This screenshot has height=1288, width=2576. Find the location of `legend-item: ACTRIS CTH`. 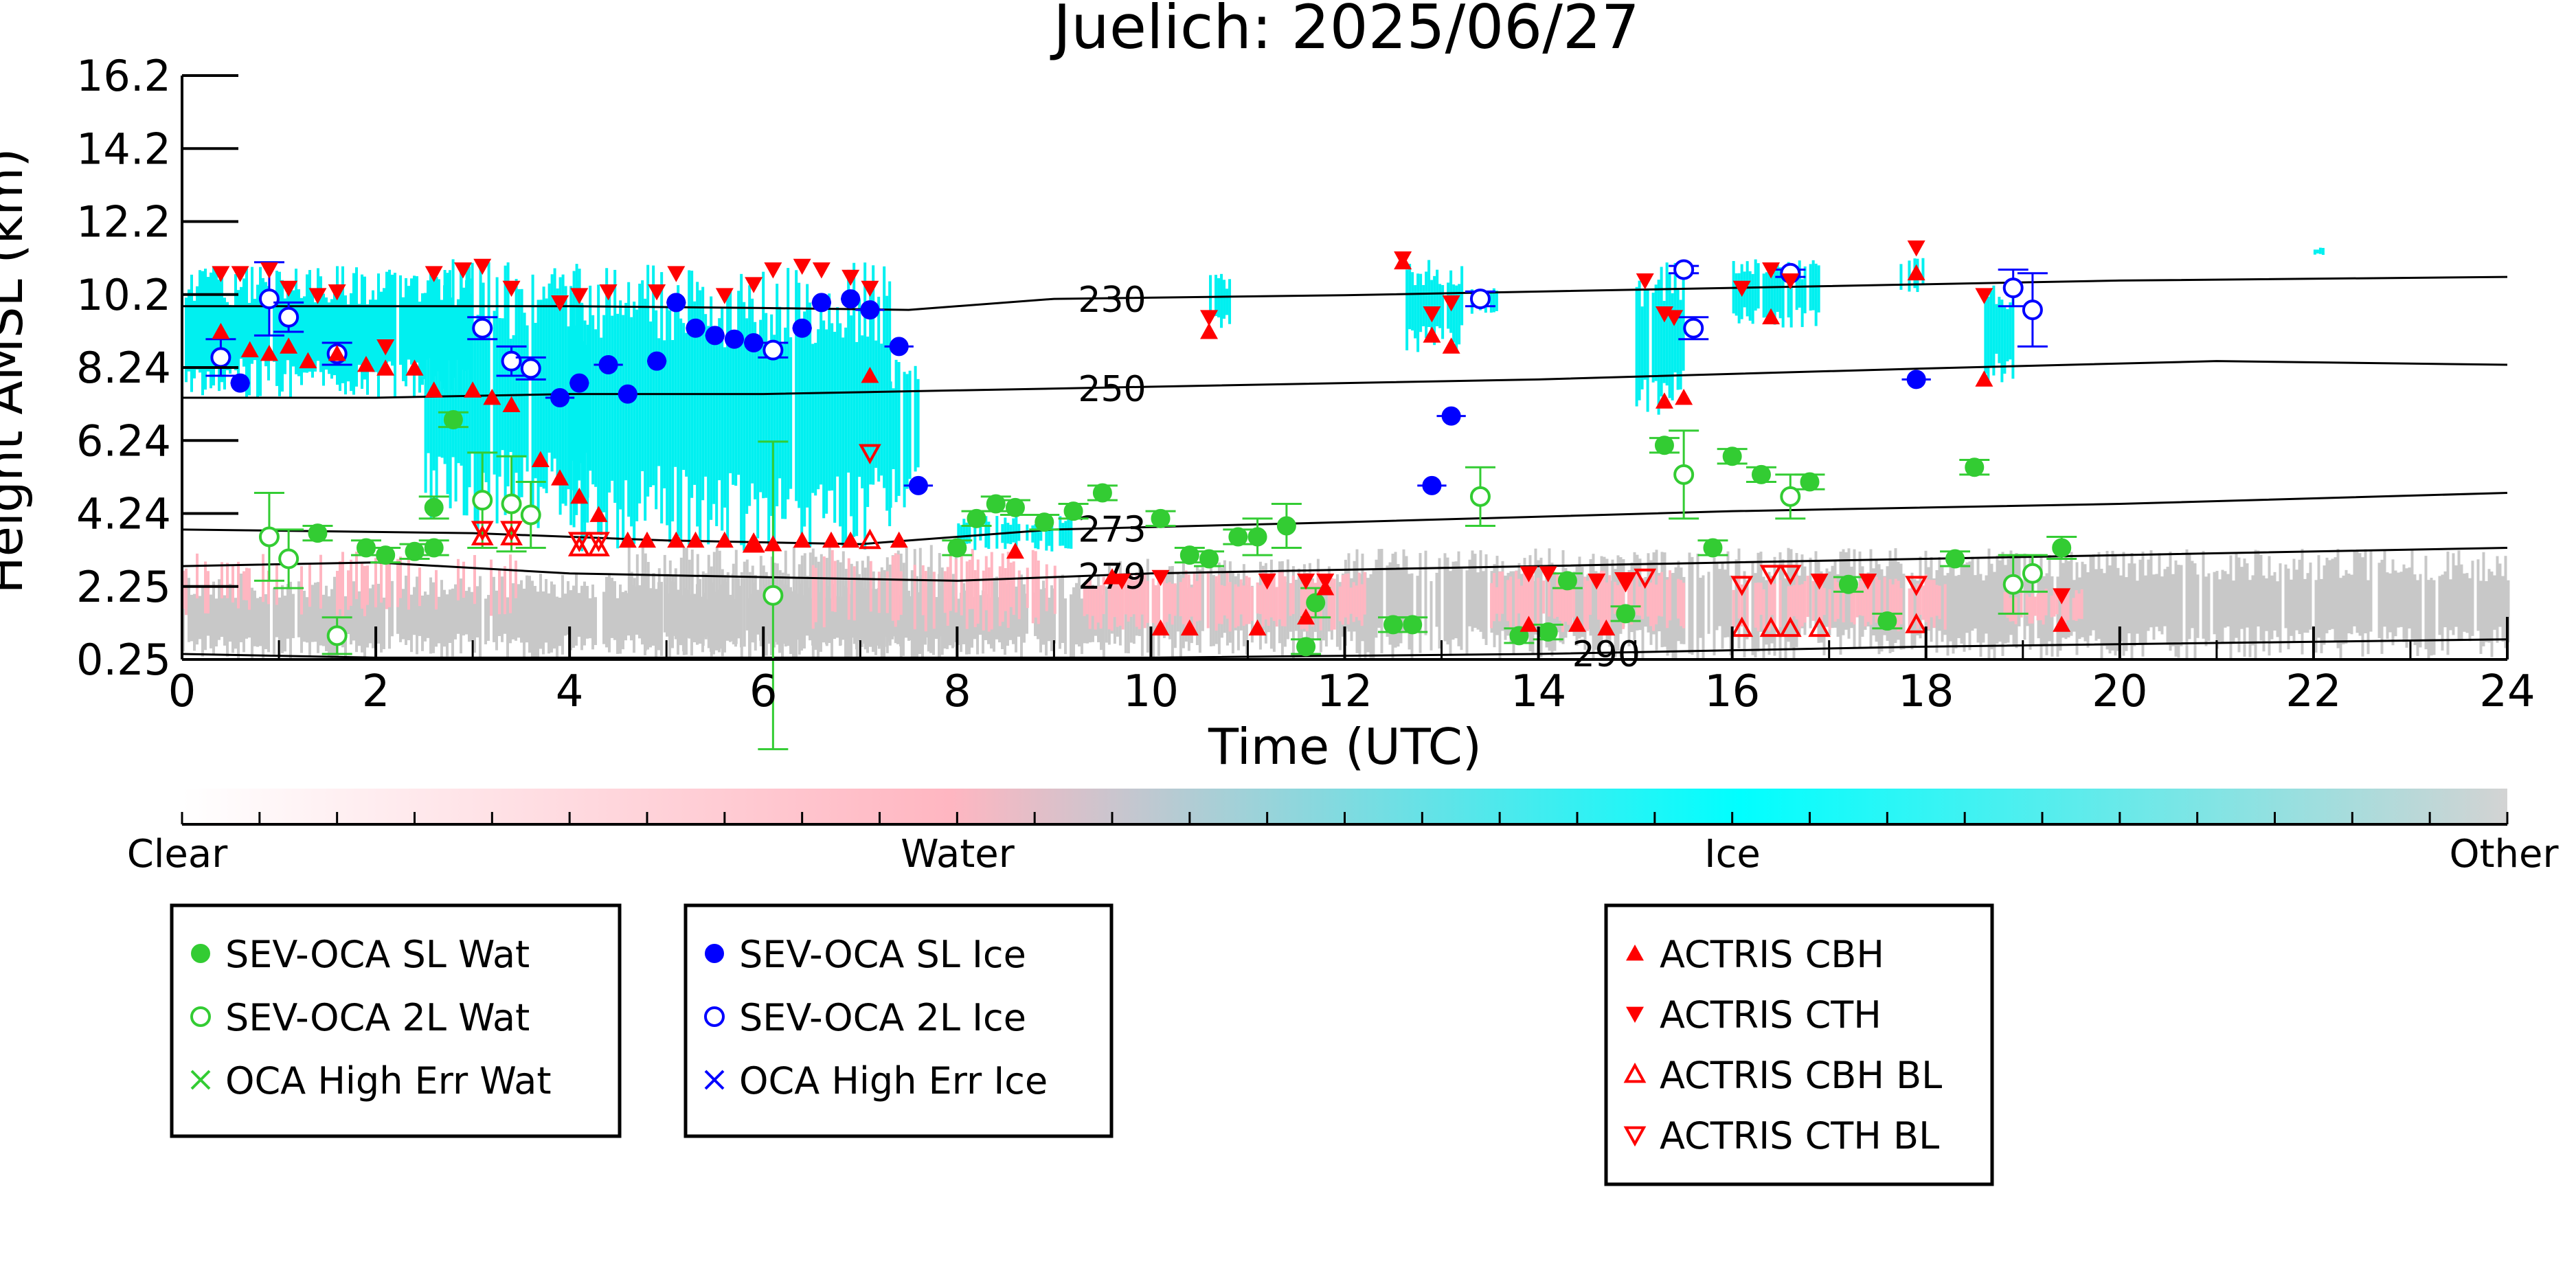

legend-item: ACTRIS CTH is located at coordinates (1754, 1015).